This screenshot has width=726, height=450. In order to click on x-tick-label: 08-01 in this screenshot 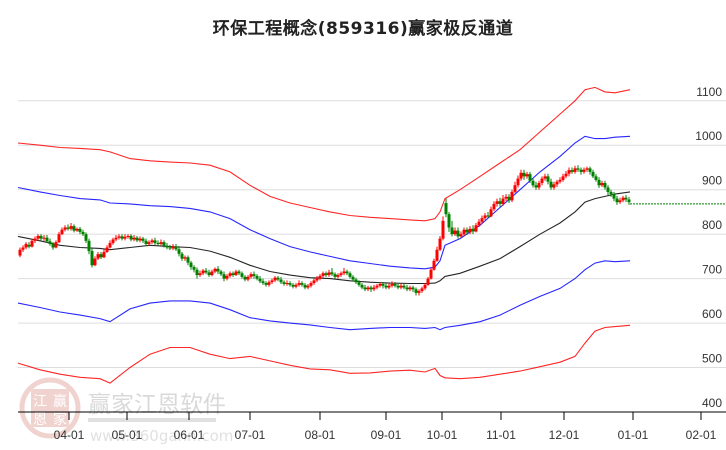, I will do `click(320, 435)`.